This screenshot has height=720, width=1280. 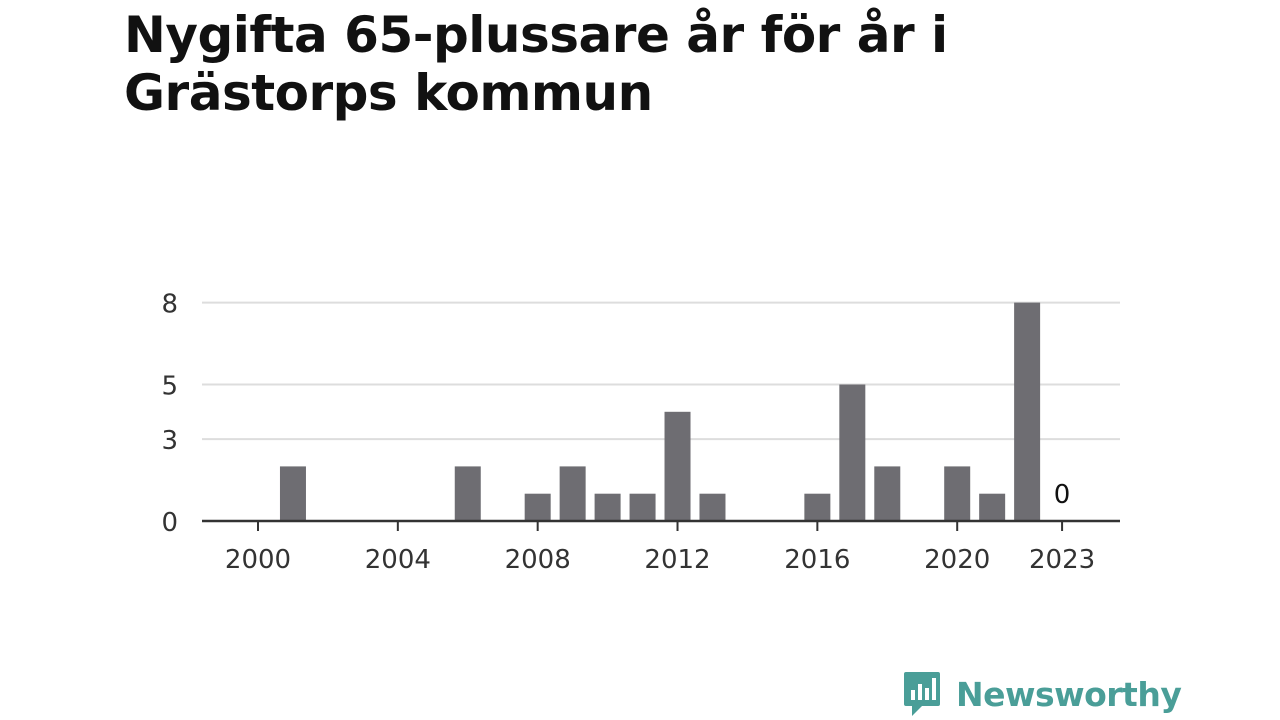 I want to click on x-tick-label: 2016, so click(x=817, y=560).